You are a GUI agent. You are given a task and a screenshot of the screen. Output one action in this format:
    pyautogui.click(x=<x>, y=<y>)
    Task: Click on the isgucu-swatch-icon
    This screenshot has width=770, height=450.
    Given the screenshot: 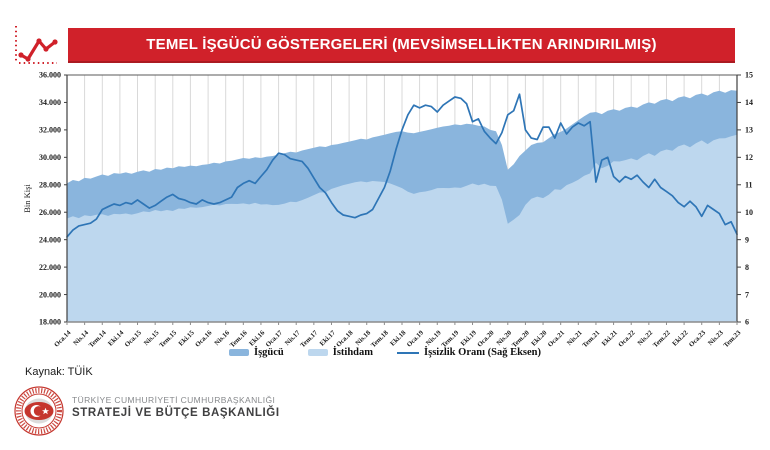 What is the action you would take?
    pyautogui.click(x=238, y=352)
    